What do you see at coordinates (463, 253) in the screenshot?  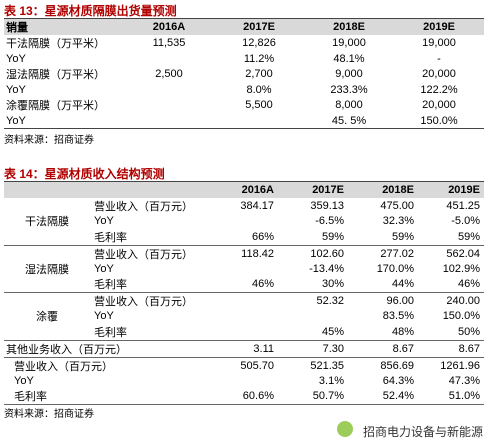 I see `cell: 562.04` at bounding box center [463, 253].